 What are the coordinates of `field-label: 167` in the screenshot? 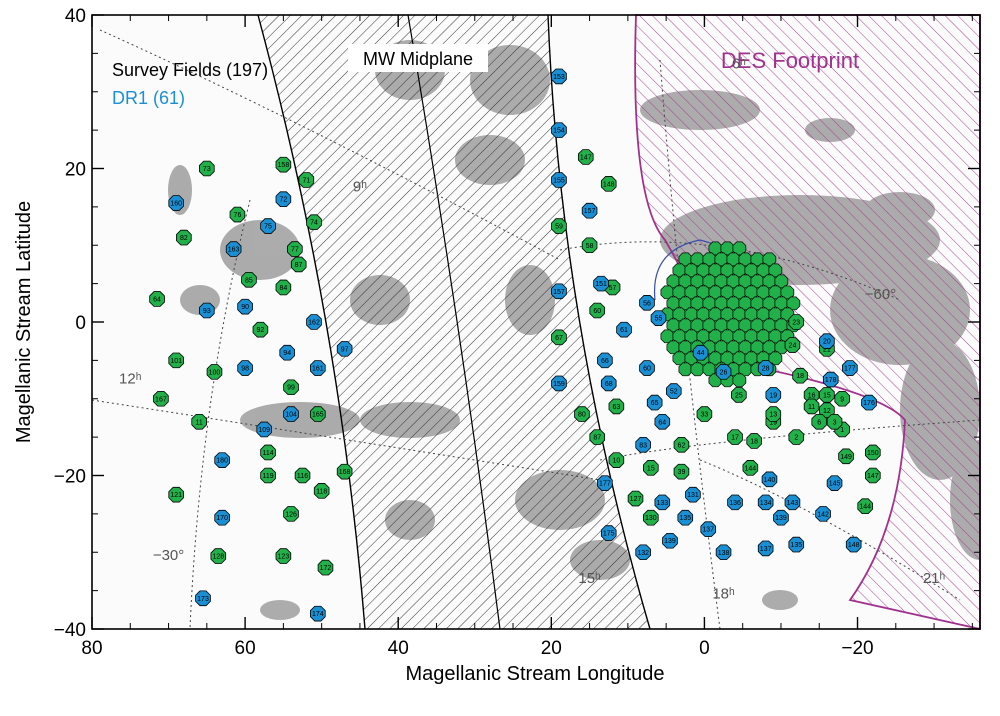 It's located at (161, 399).